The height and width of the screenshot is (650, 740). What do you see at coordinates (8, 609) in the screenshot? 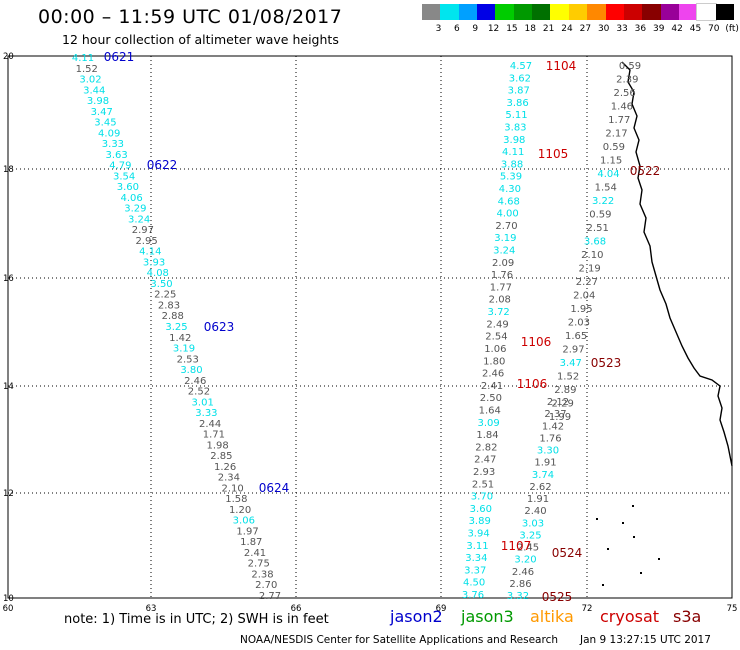
I see `x-tick-label: 60` at bounding box center [8, 609].